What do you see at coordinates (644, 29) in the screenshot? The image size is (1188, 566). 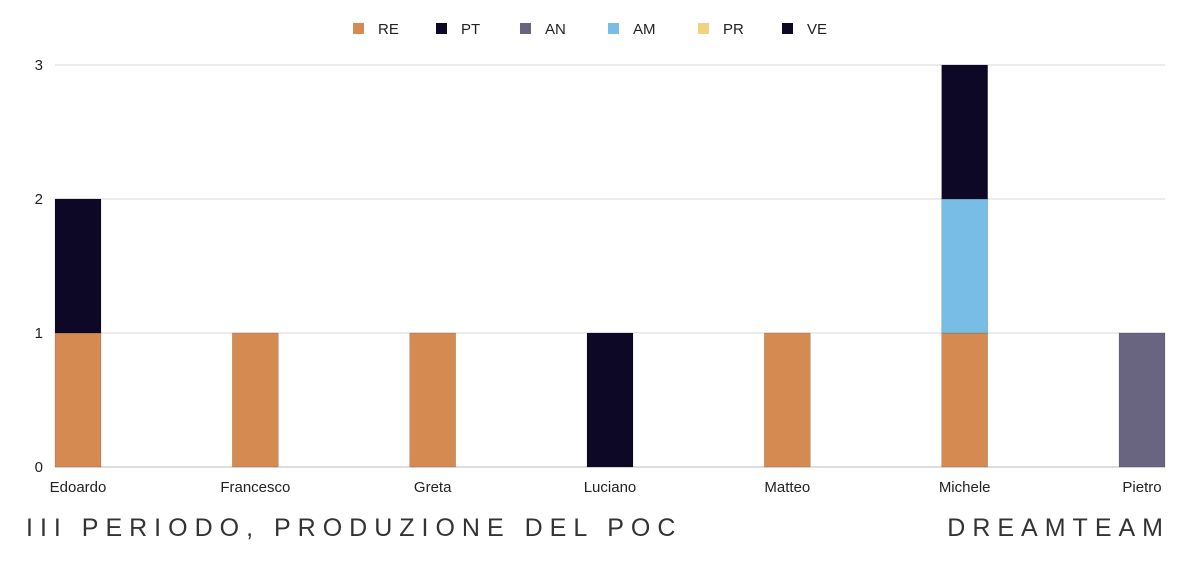 I see `legend-label: AM` at bounding box center [644, 29].